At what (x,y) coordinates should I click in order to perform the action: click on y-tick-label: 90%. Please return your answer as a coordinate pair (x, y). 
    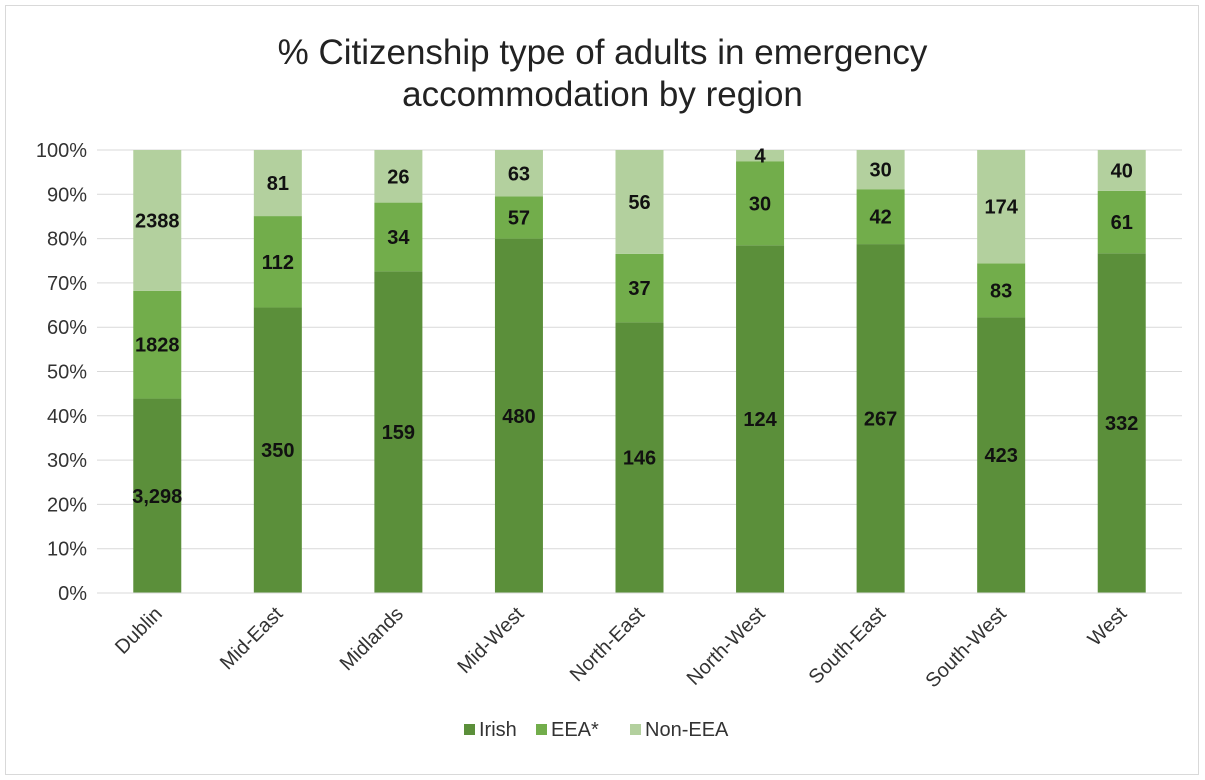
    Looking at the image, I should click on (67, 195).